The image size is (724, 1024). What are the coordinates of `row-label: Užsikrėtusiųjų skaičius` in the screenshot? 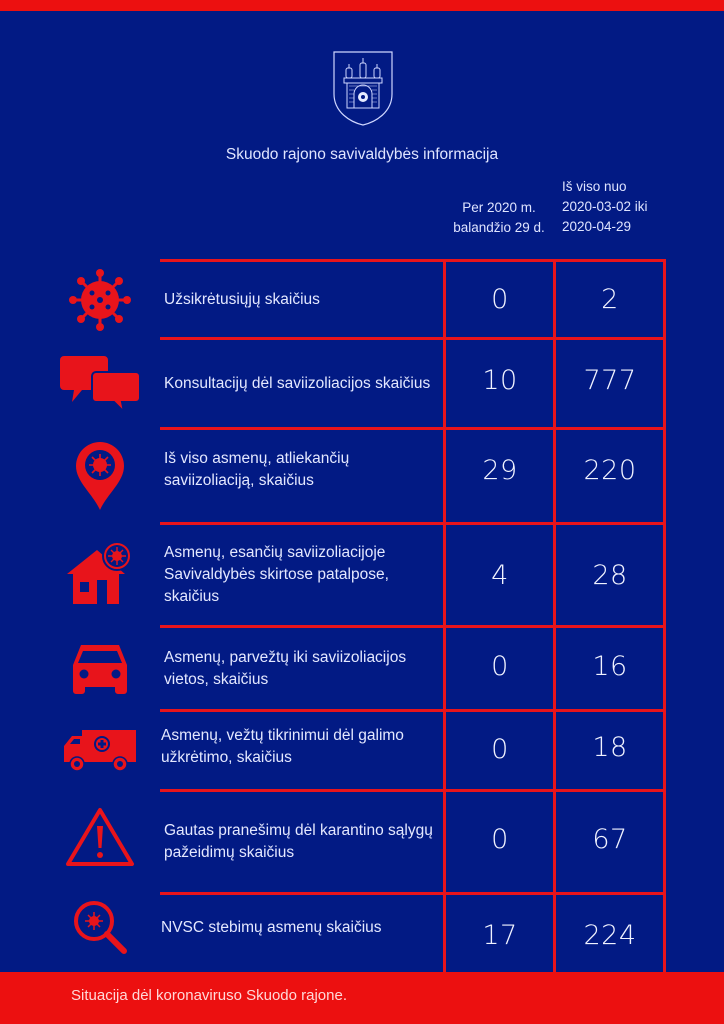 It's located at (242, 299).